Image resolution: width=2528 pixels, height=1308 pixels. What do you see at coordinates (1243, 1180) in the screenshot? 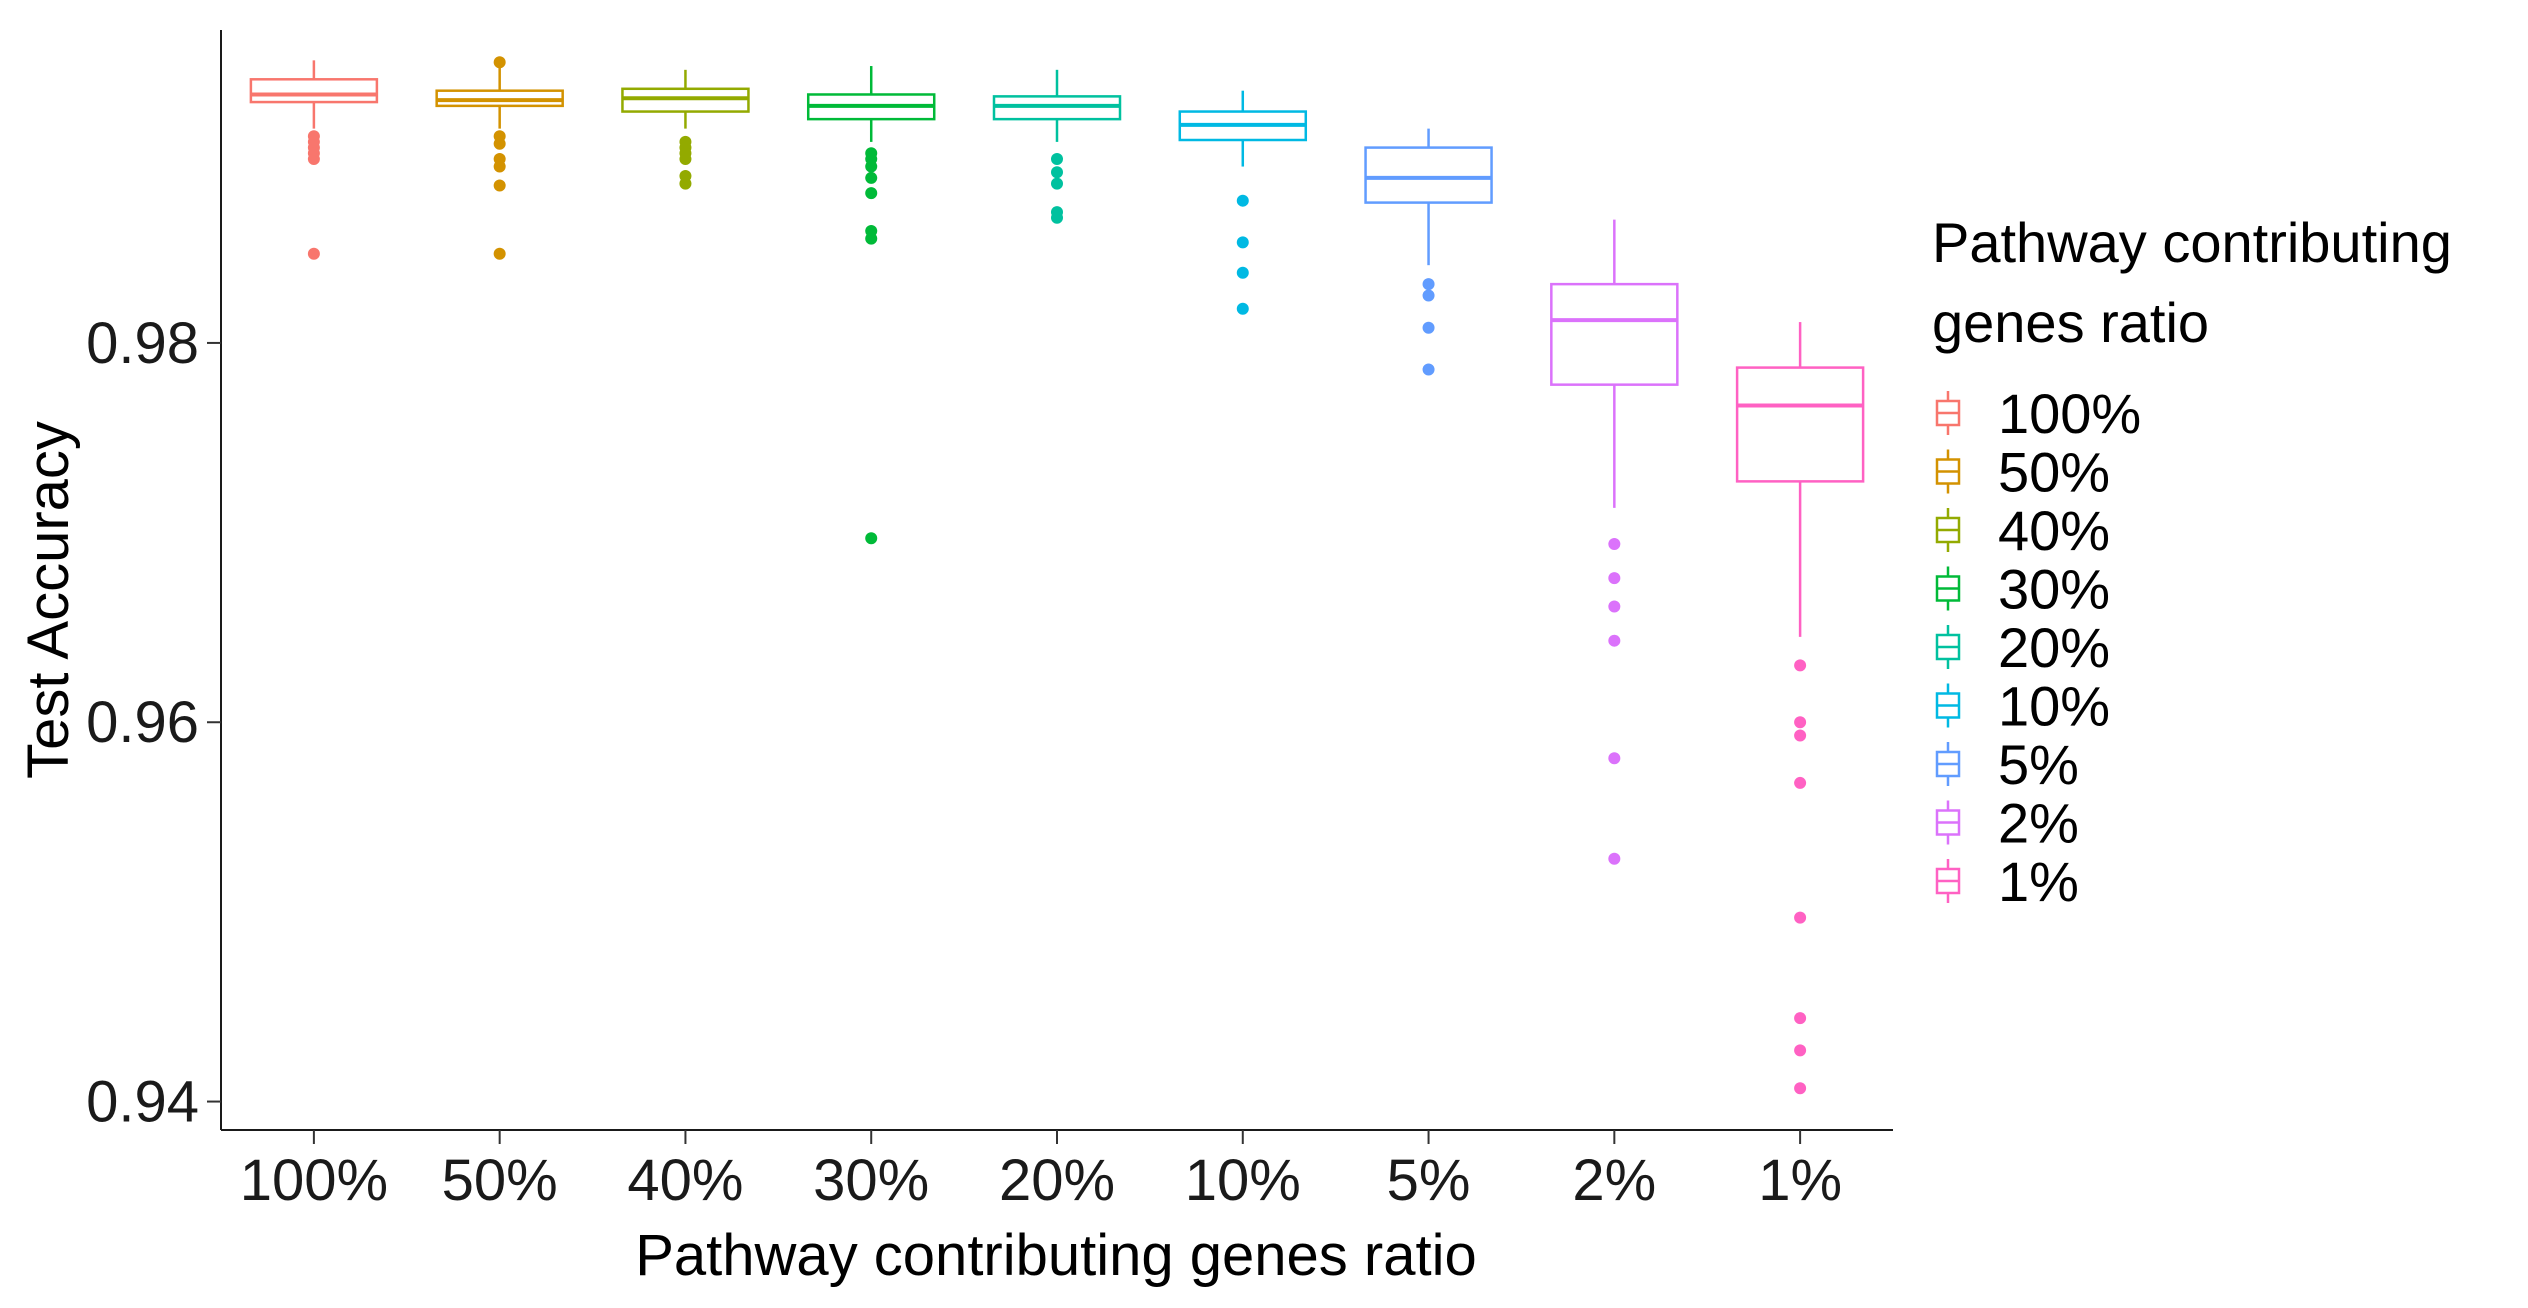
I see `x-tick-label: 10%` at bounding box center [1243, 1180].